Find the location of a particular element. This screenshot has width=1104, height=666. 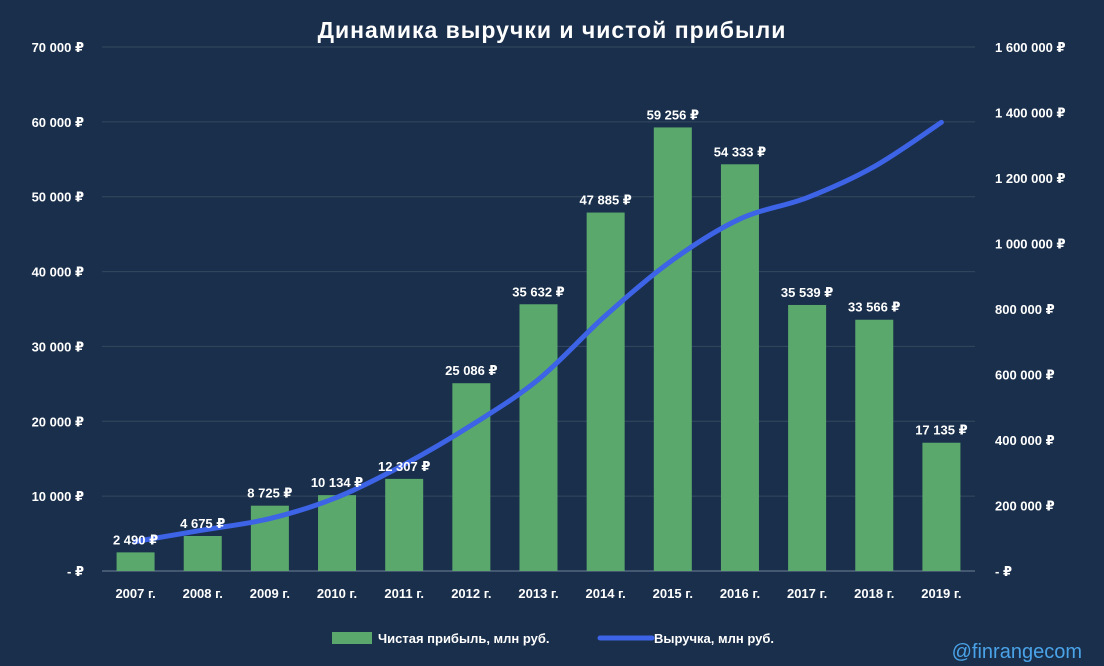

x-tick-label: 2015 г. is located at coordinates (673, 593).